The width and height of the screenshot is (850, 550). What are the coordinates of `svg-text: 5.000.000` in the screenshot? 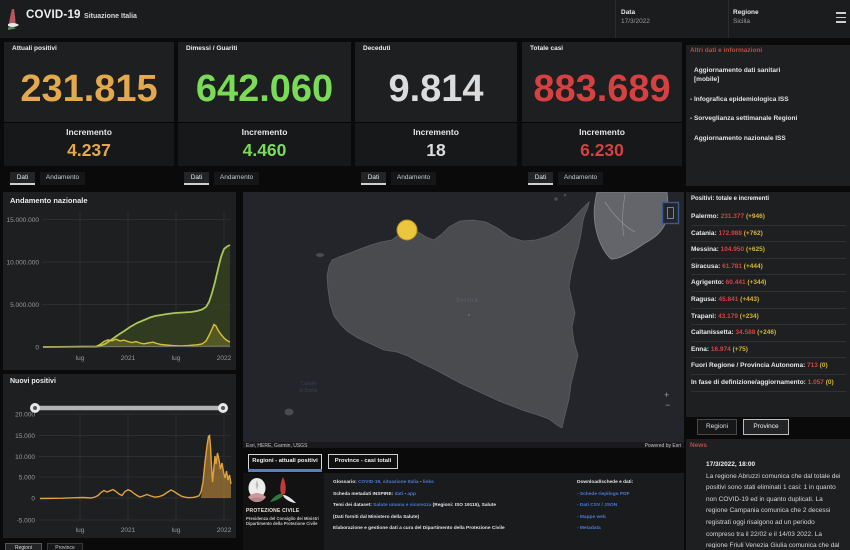 It's located at (24, 305).